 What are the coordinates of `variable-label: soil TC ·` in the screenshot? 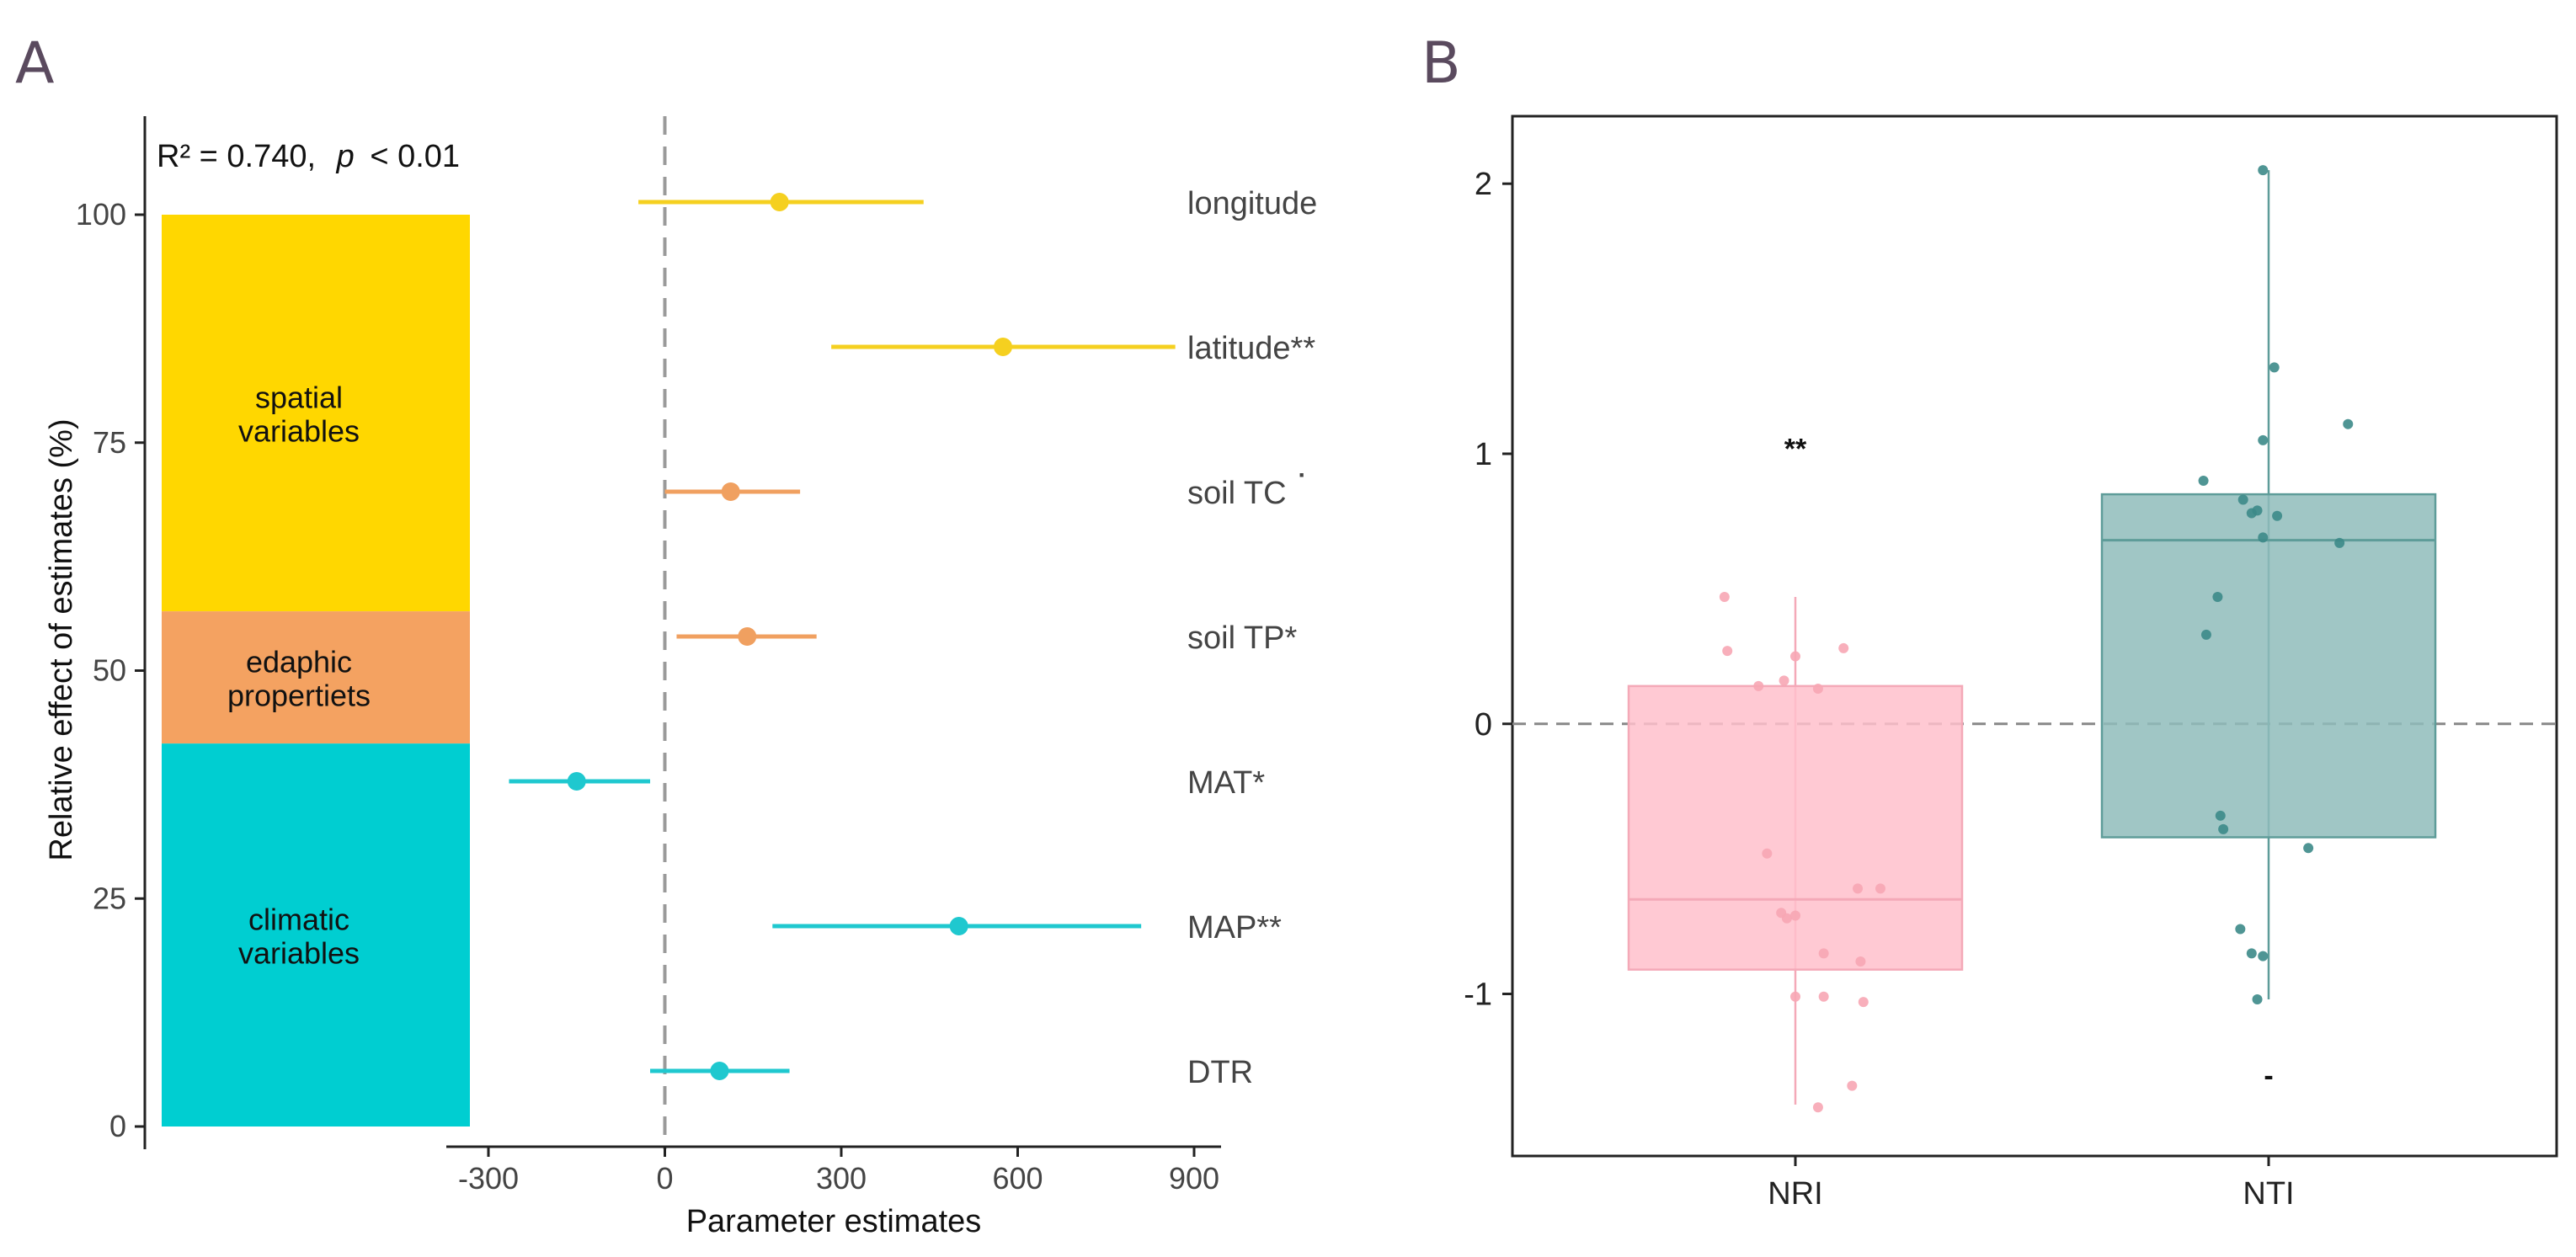 It's located at (1247, 486).